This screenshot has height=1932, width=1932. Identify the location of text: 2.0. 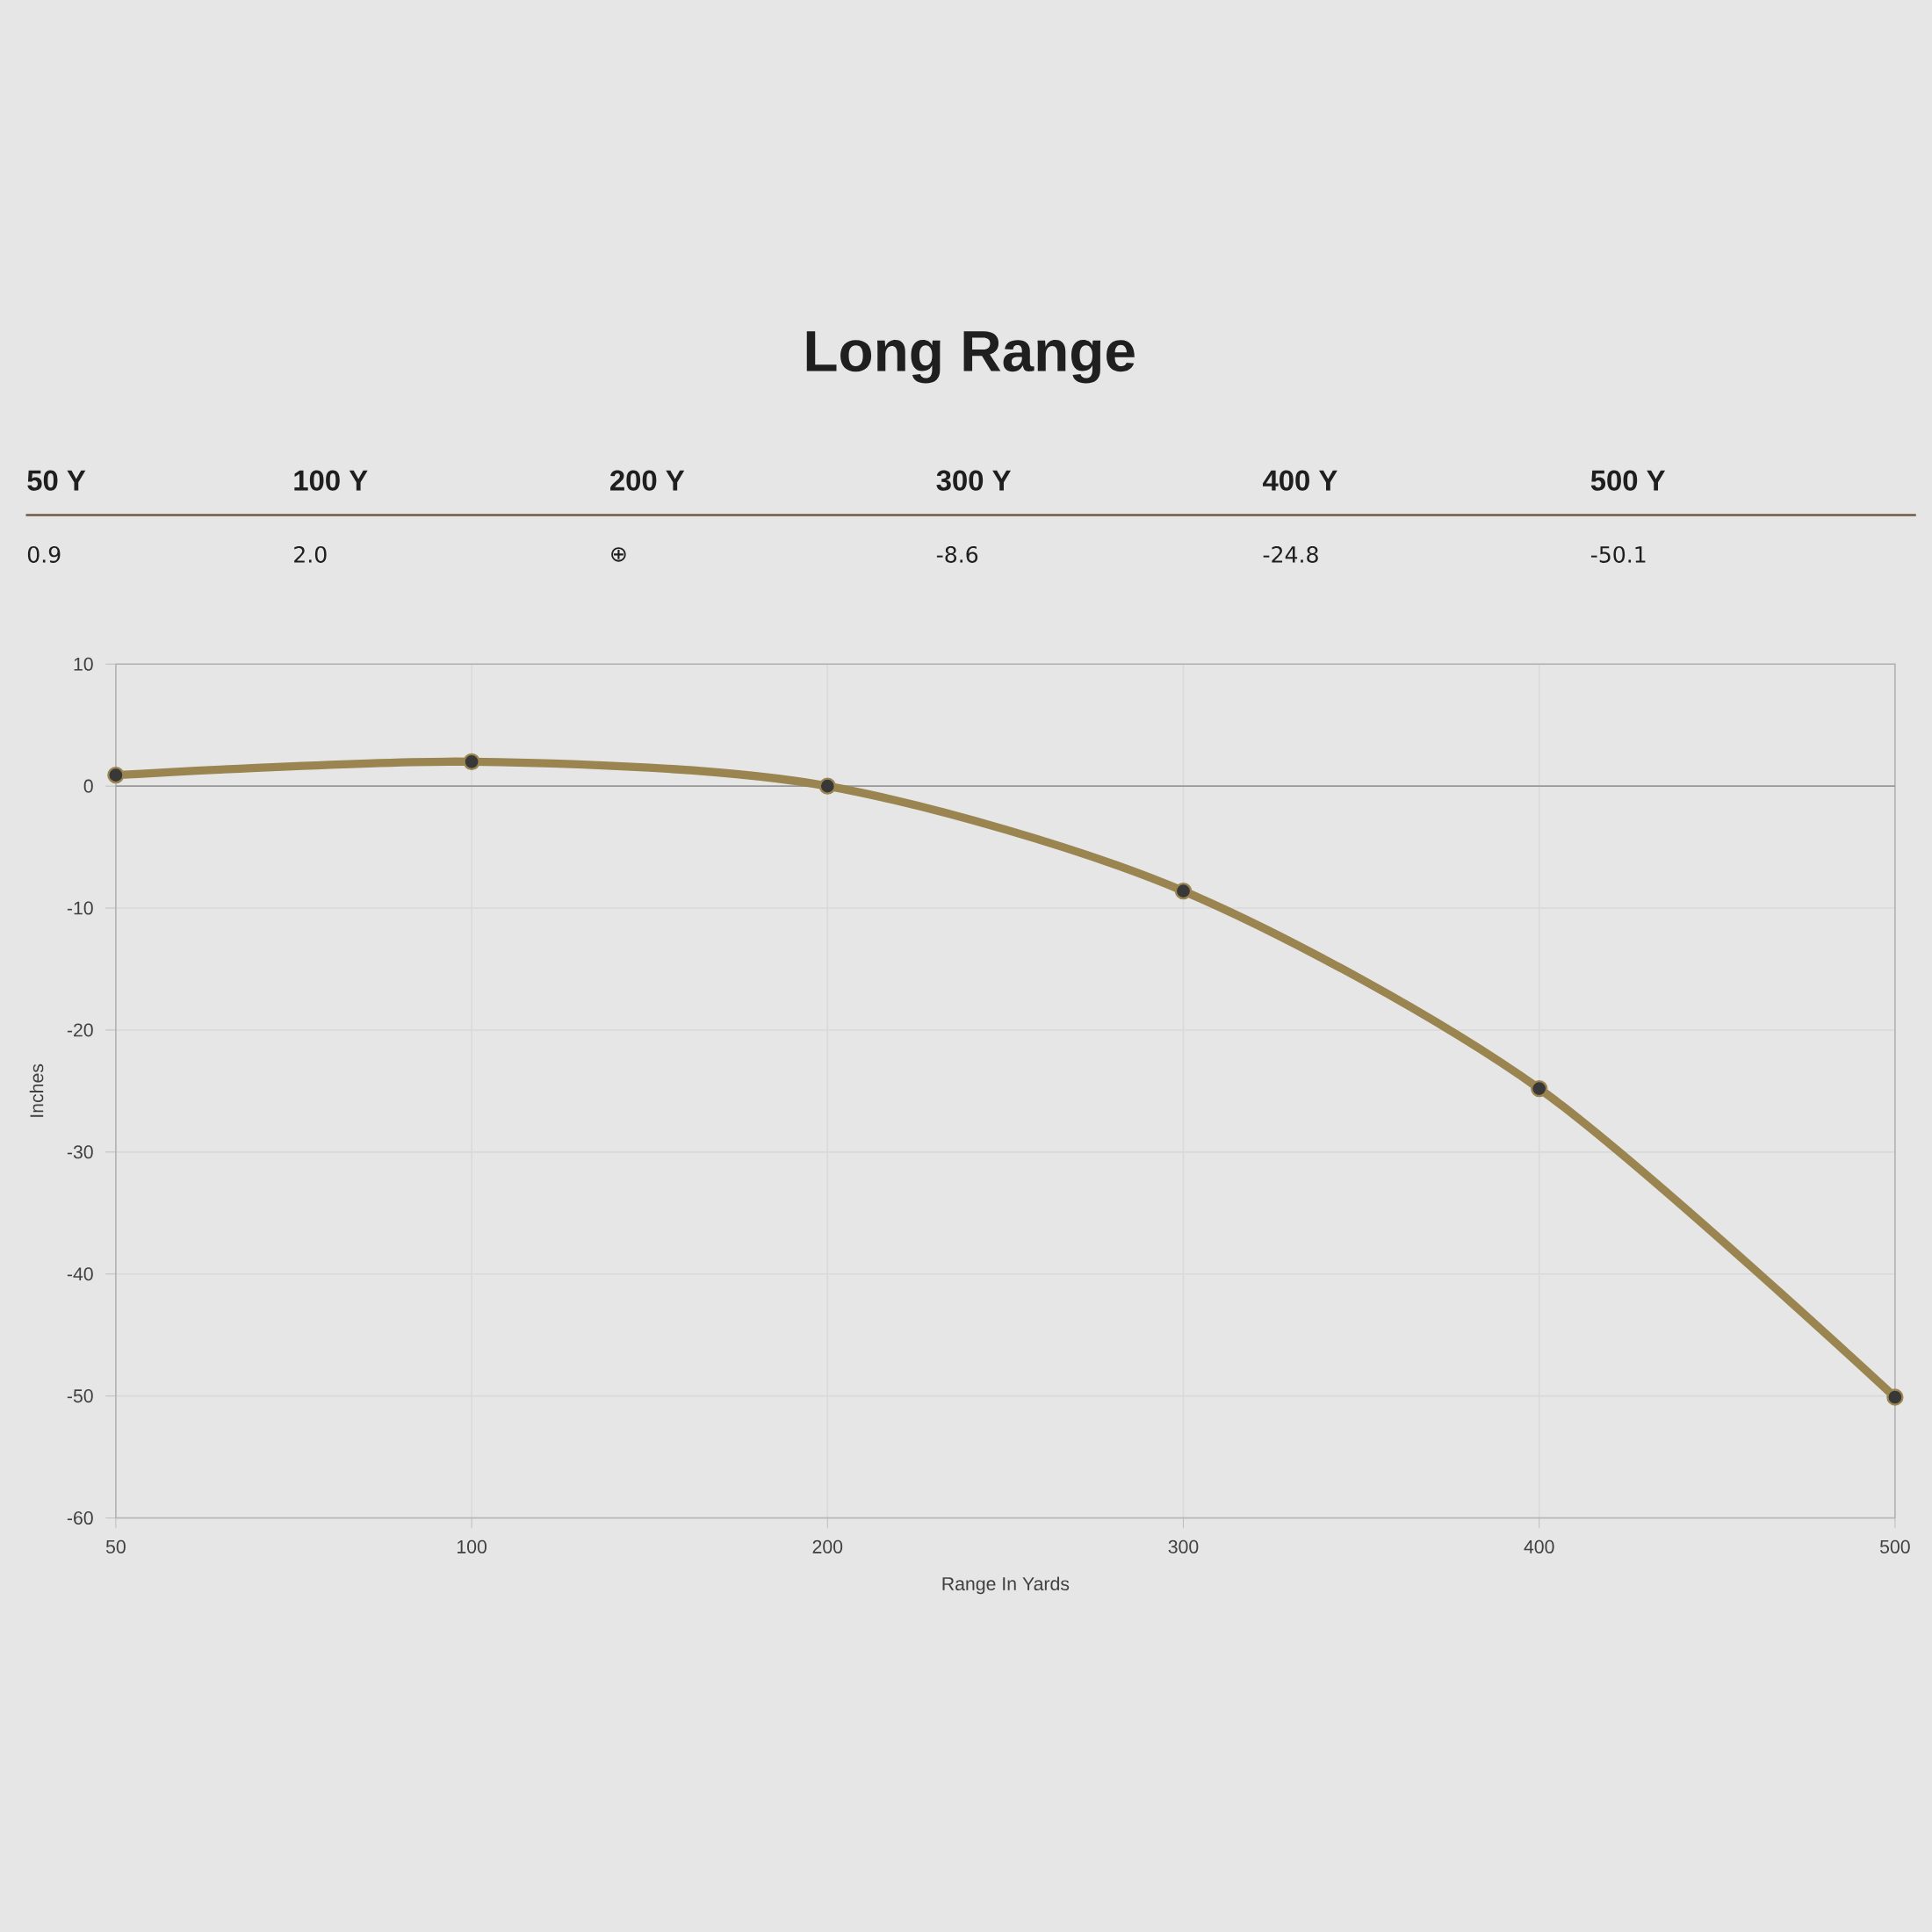
(311, 554).